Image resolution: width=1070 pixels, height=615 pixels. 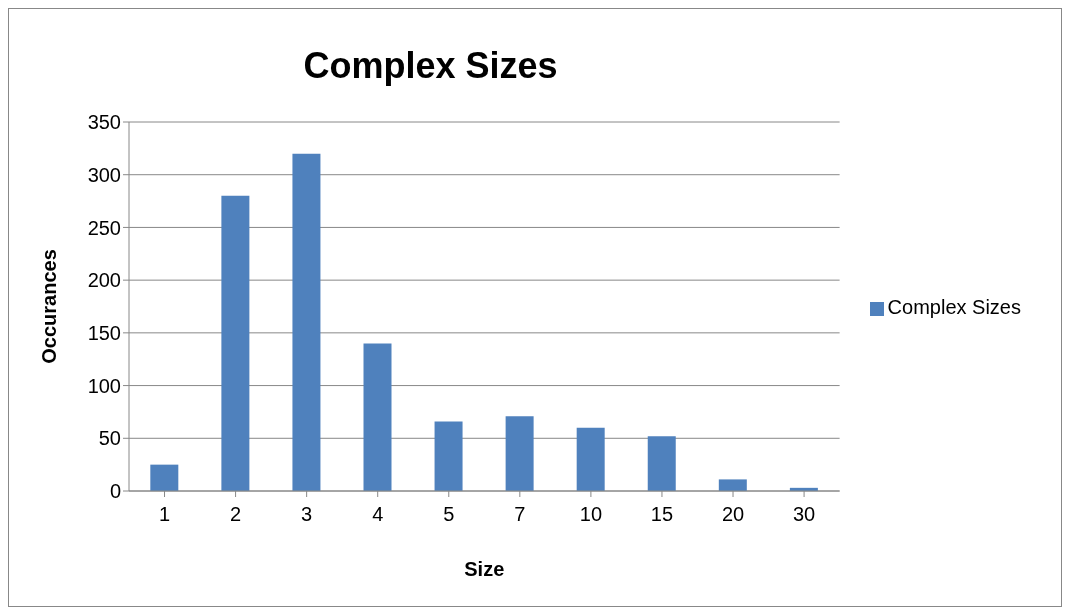 What do you see at coordinates (484, 569) in the screenshot?
I see `x-axis-title: Size` at bounding box center [484, 569].